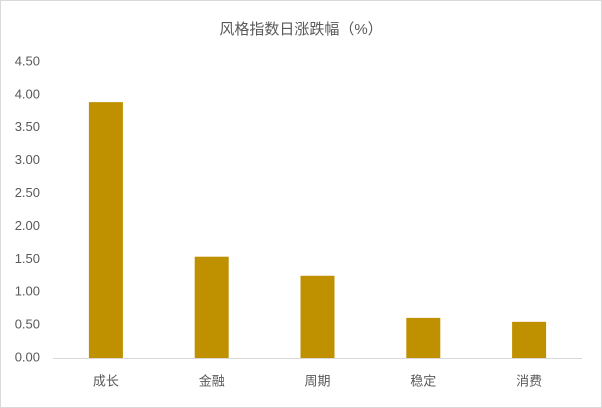 The image size is (602, 408). What do you see at coordinates (27, 126) in the screenshot?
I see `y-tick-label: 3.50` at bounding box center [27, 126].